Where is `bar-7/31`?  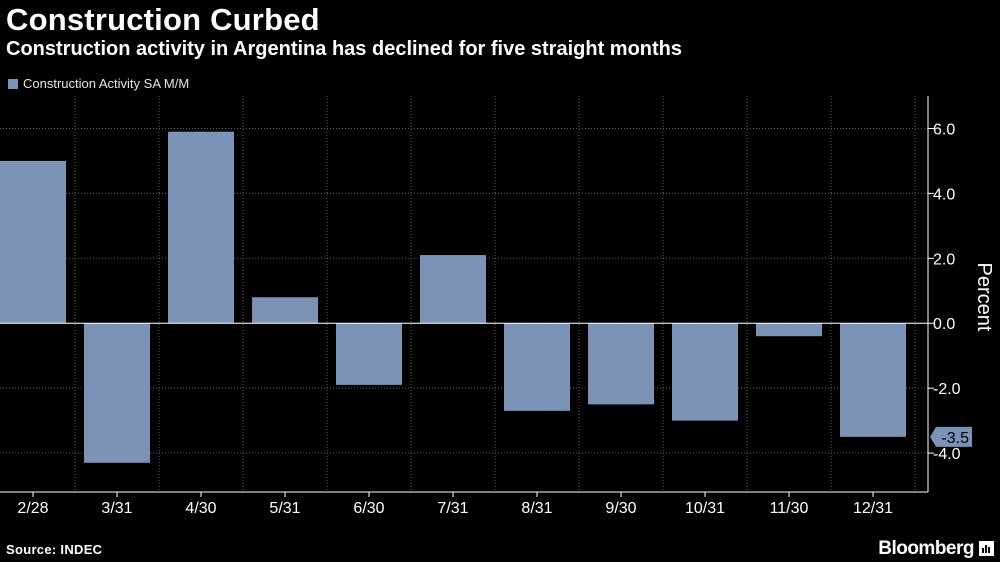
bar-7/31 is located at coordinates (453, 289).